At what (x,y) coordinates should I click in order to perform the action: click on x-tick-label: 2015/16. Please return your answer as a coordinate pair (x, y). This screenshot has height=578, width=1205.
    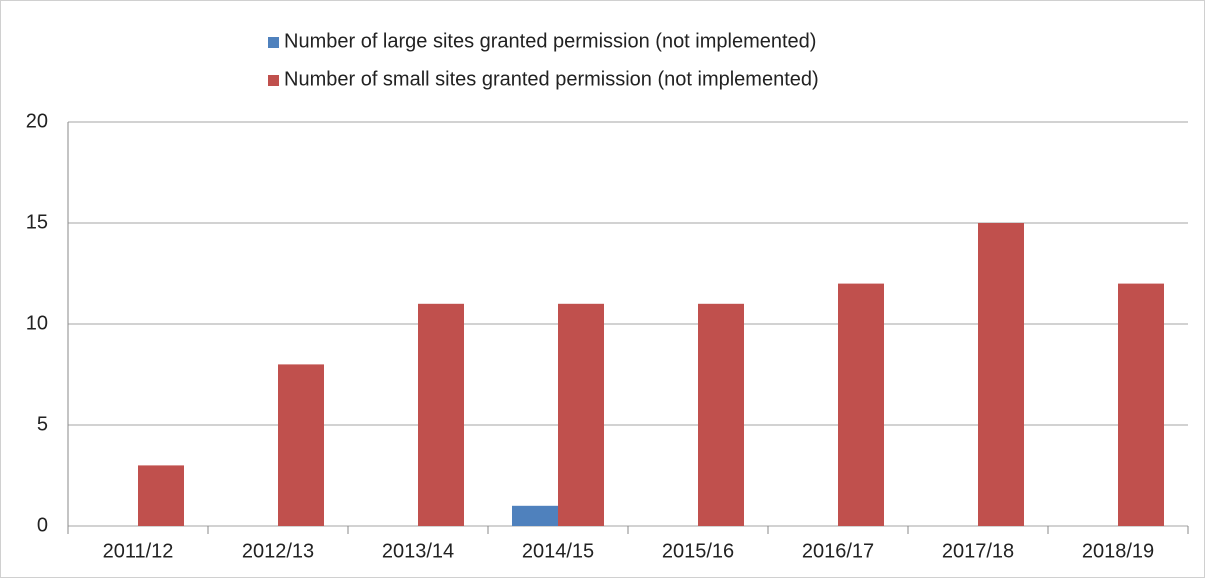
    Looking at the image, I should click on (698, 551).